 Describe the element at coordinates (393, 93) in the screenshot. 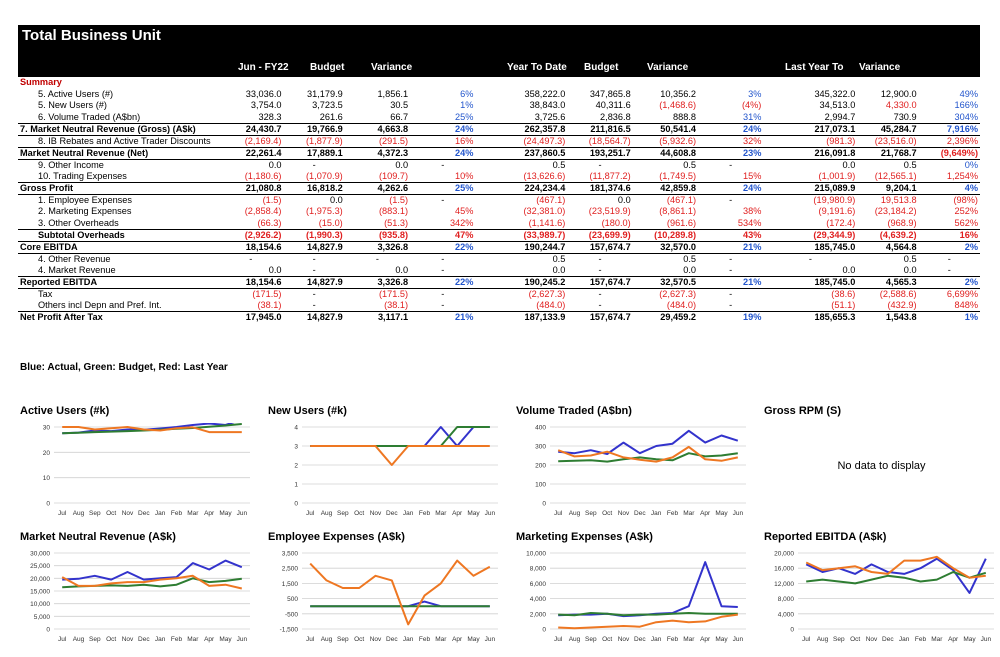

I see `table-cell: 1,856.1` at that location.